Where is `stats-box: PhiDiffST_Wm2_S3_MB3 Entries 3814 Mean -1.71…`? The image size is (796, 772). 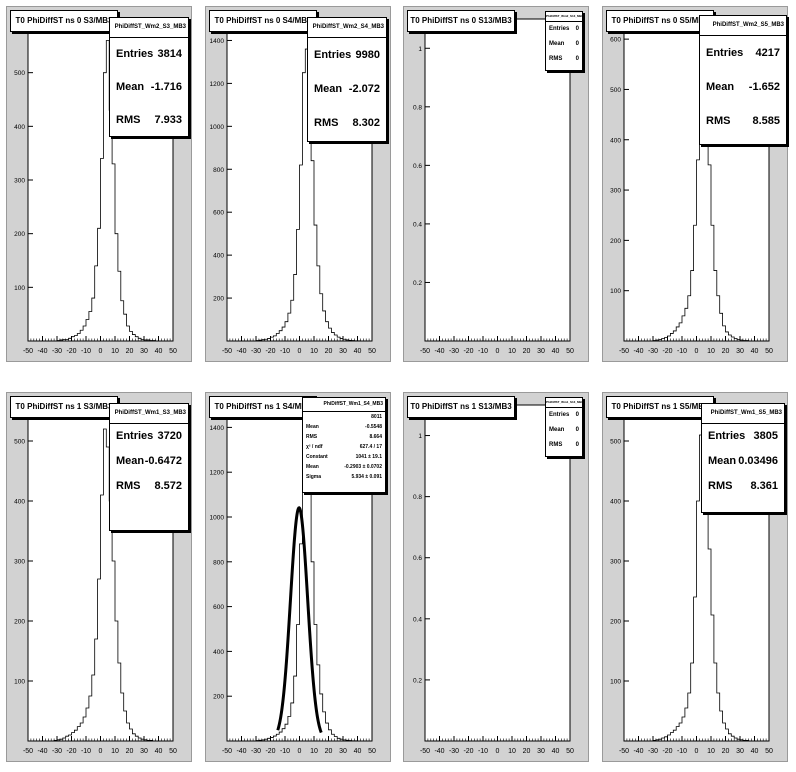
stats-box: PhiDiffST_Wm2_S3_MB3 Entries 3814 Mean -1.71… is located at coordinates (149, 77).